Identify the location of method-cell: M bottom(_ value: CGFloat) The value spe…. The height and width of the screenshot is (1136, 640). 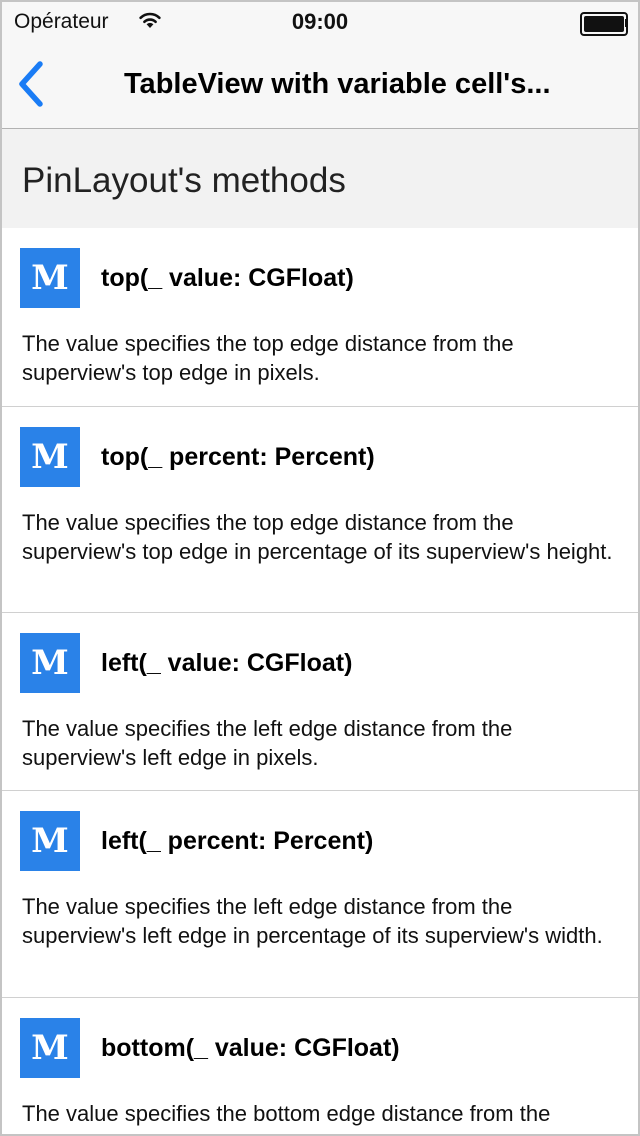
(320, 1066).